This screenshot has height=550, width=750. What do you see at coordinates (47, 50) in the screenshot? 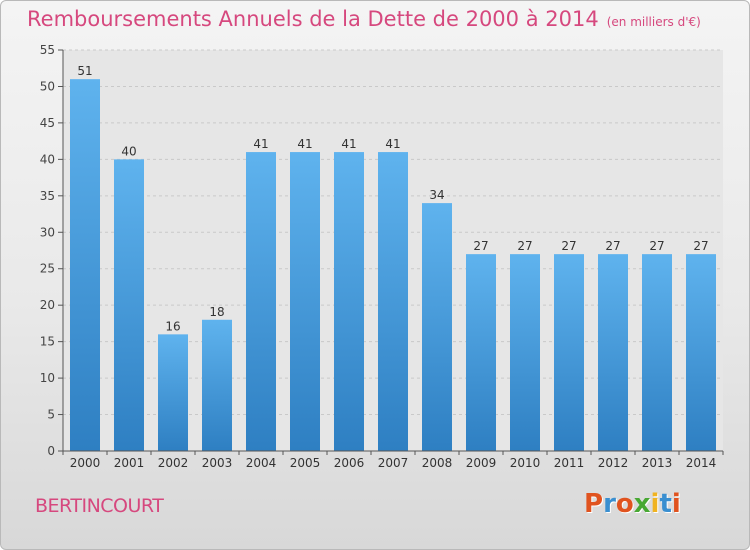
I see `y-tick-label: 55` at bounding box center [47, 50].